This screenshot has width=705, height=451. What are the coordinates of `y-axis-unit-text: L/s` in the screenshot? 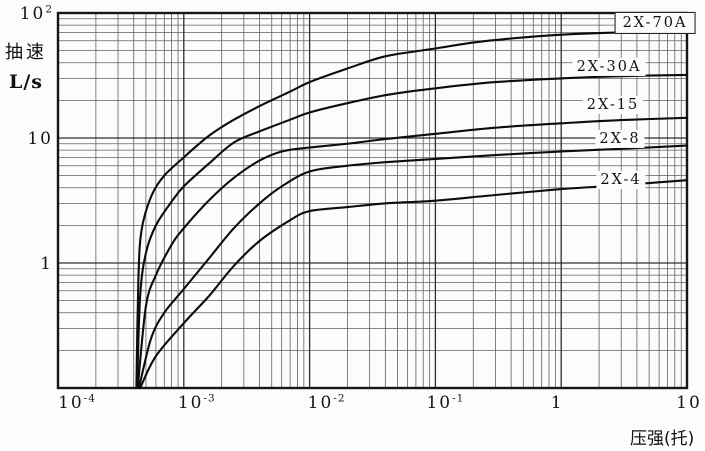 It's located at (26, 82).